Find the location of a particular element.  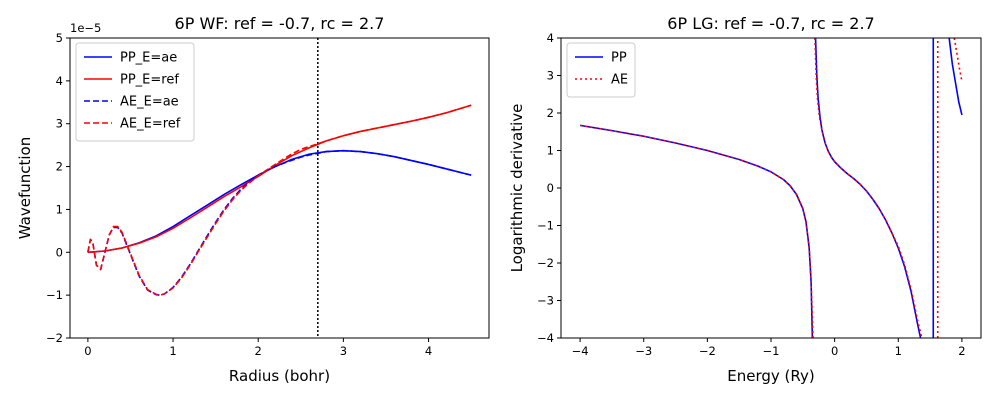

wf-x-tick-label: 3 is located at coordinates (343, 351).